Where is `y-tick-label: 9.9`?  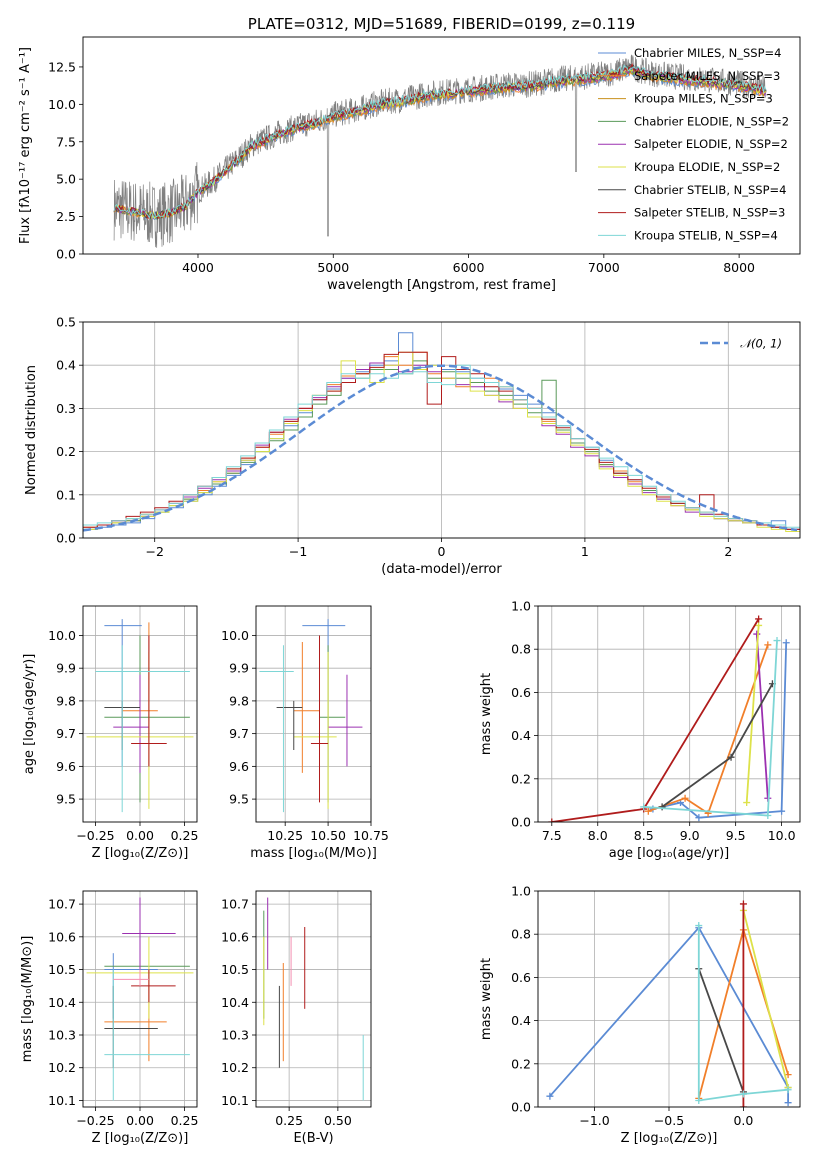 y-tick-label: 9.9 is located at coordinates (239, 668).